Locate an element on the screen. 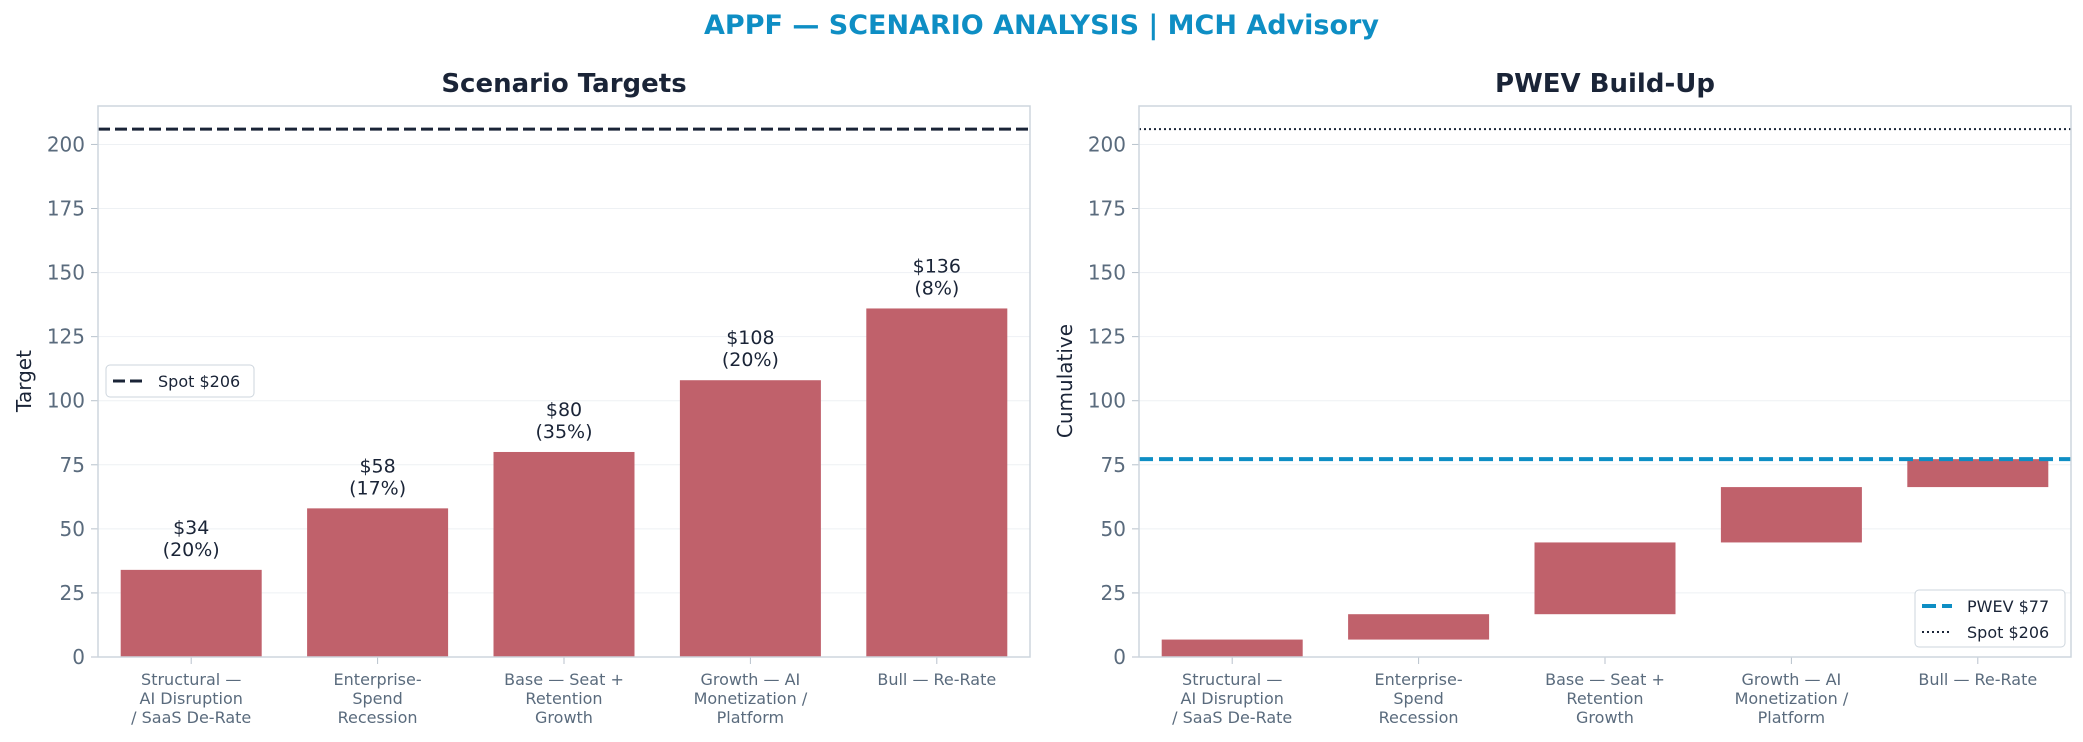  data-label: $108 is located at coordinates (750, 338).